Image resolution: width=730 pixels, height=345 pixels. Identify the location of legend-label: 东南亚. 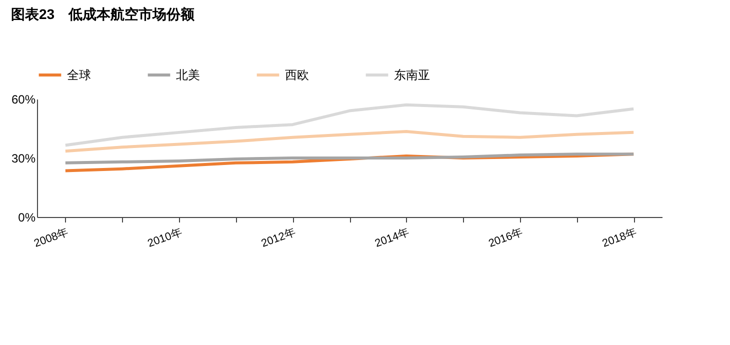
(412, 75).